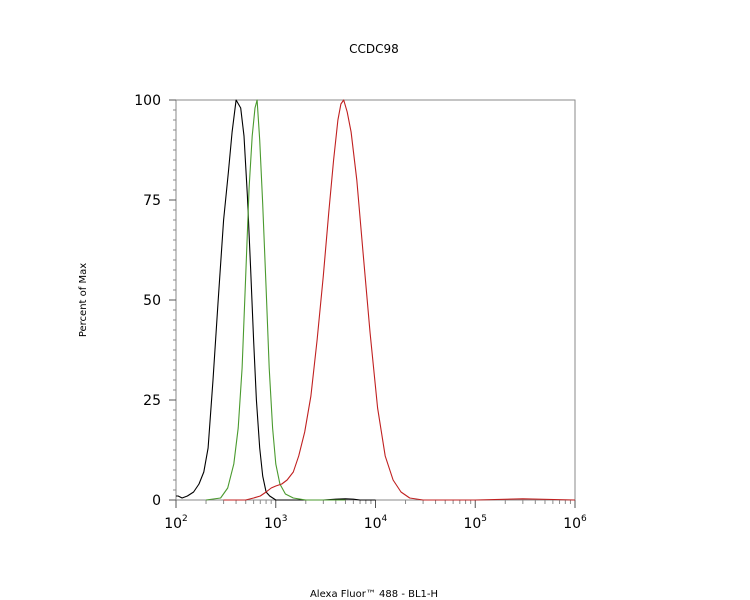 The height and width of the screenshot is (600, 750). Describe the element at coordinates (376, 523) in the screenshot. I see `x-tick-label: 10⁴` at that location.